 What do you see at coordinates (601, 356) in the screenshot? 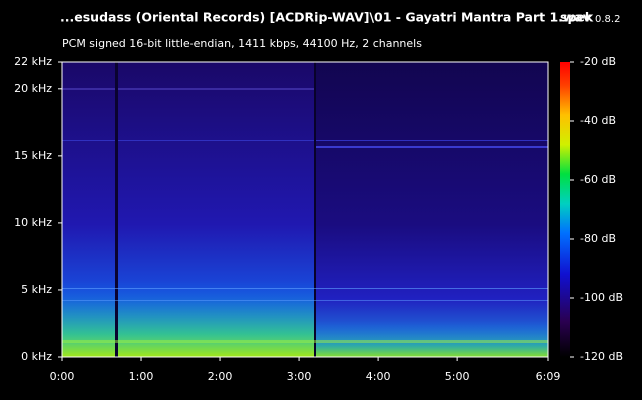
I see `colorbar-tick-label: -120 dB` at bounding box center [601, 356].